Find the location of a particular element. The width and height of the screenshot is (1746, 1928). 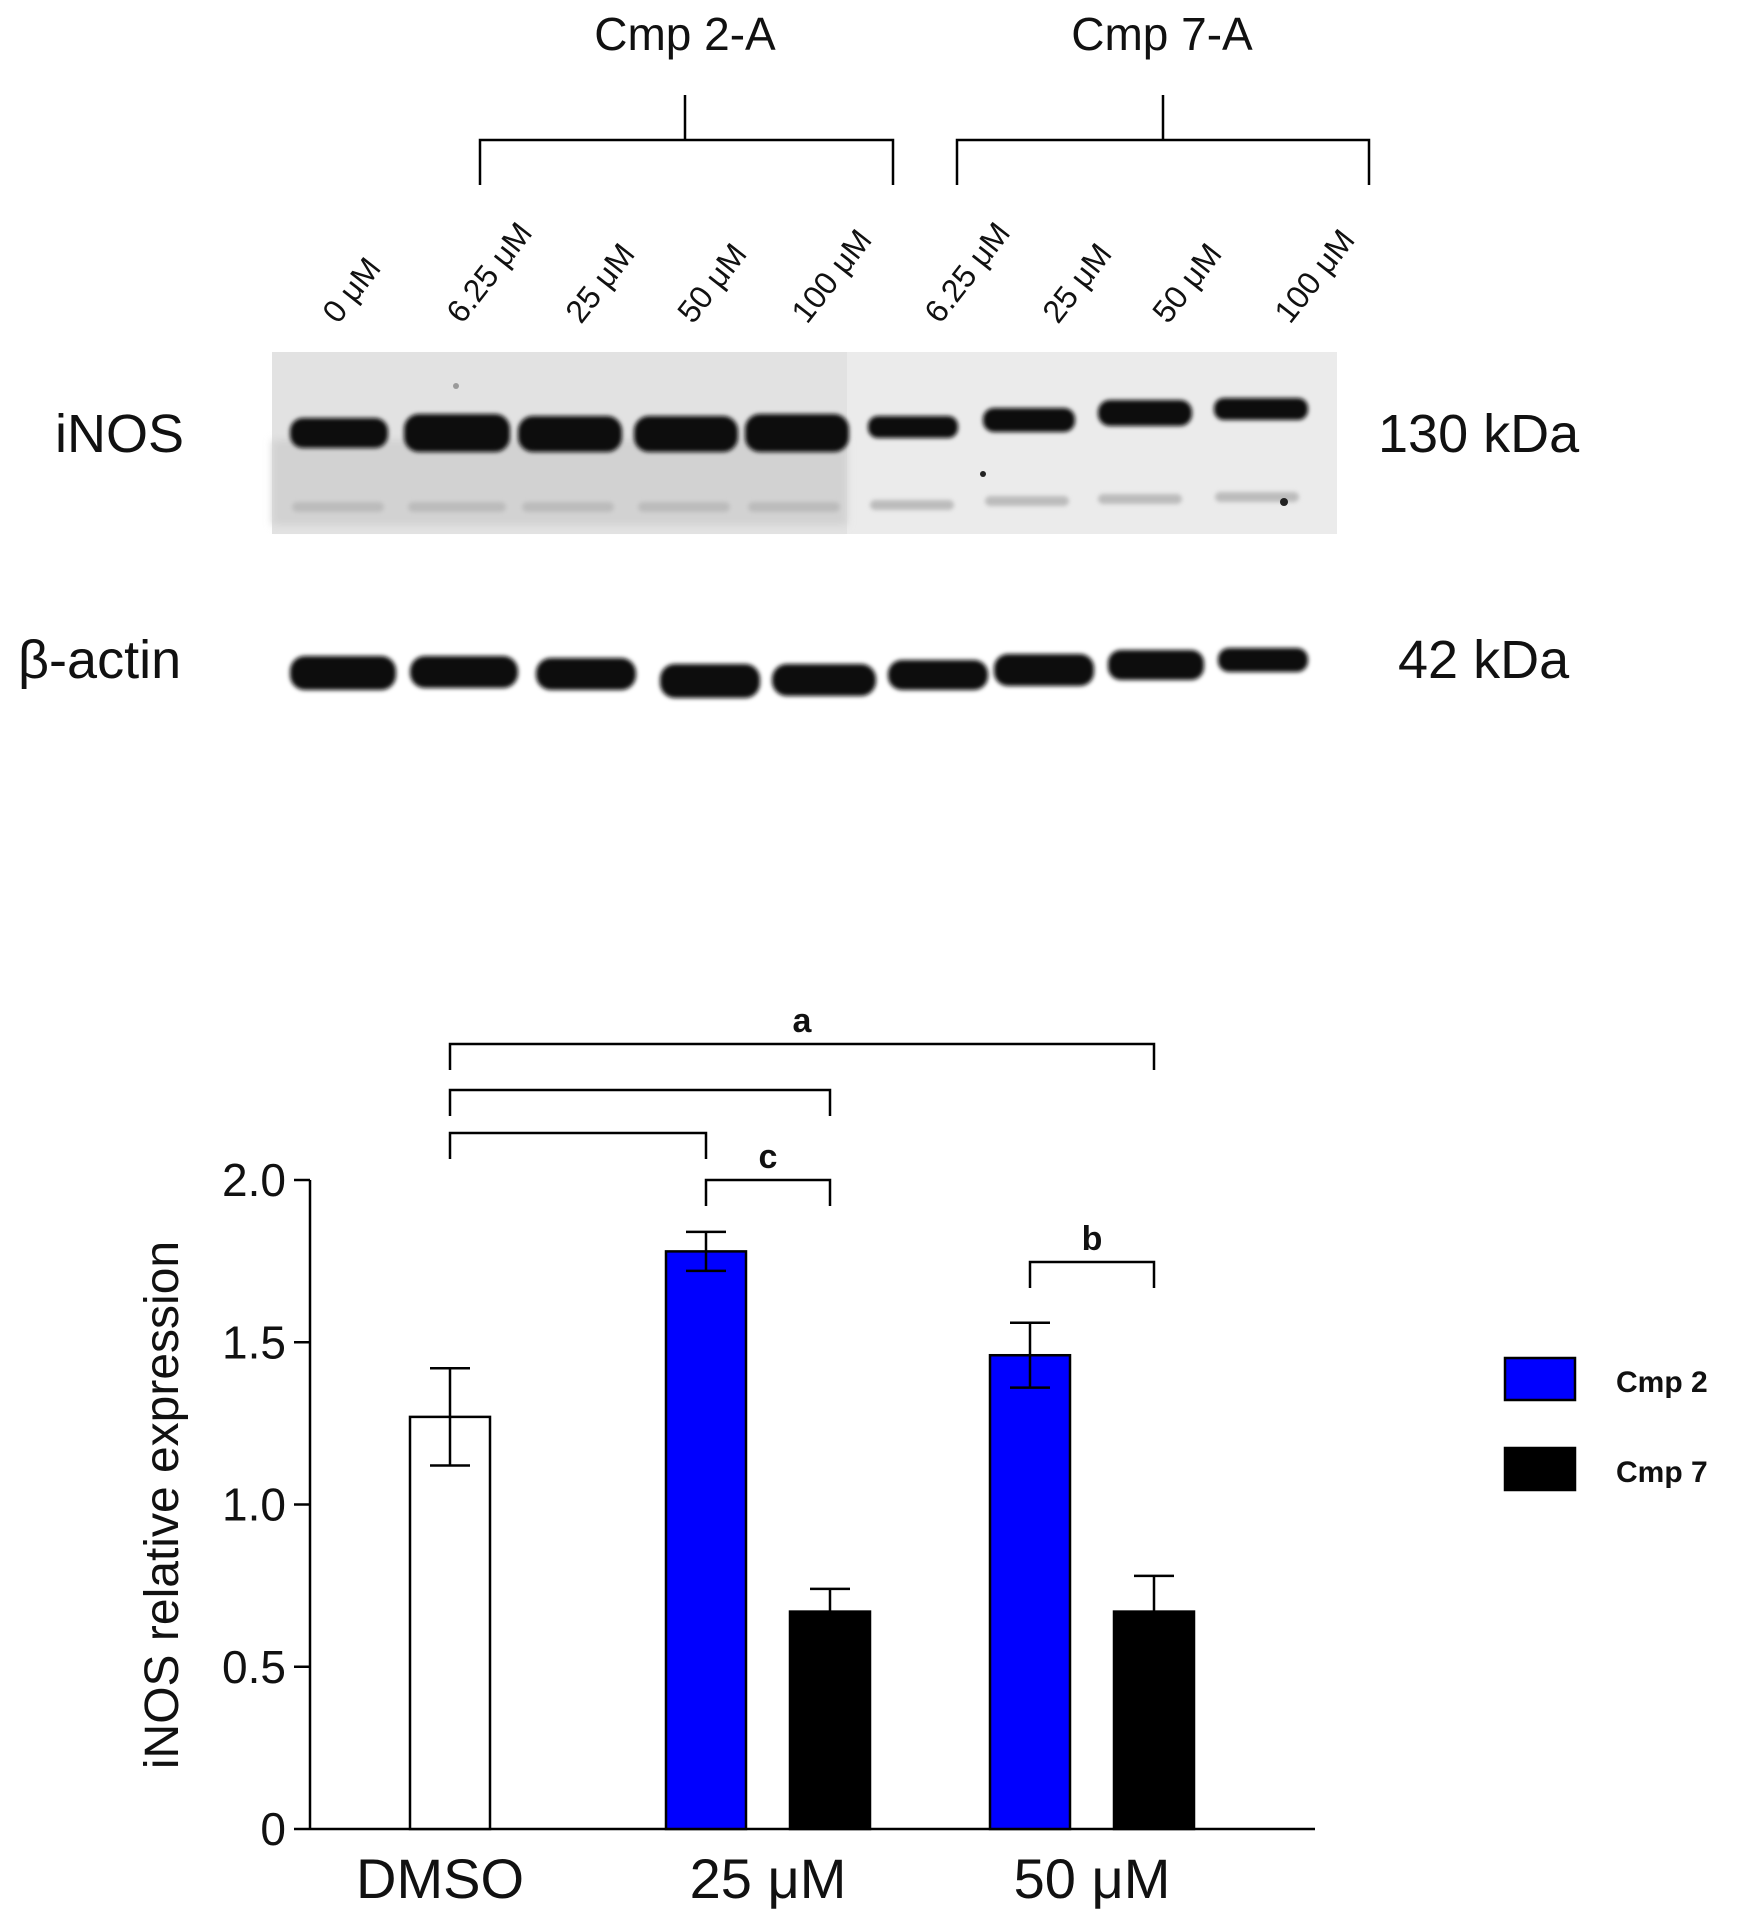

group-label-cmp7a: Cmp 7-A is located at coordinates (1162, 34).